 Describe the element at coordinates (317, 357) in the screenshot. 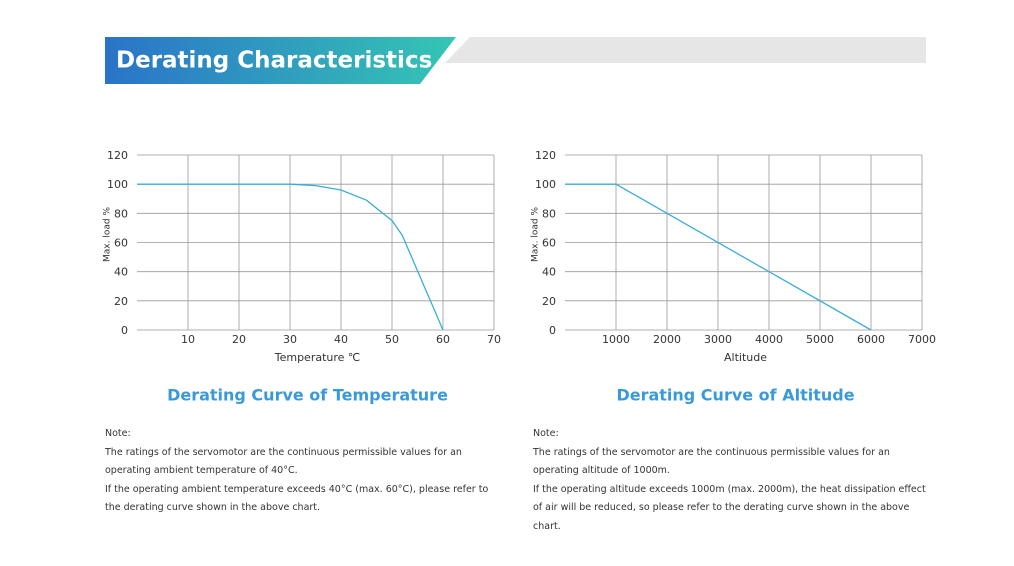

I see `x-axis-label: Temperature ℃` at that location.